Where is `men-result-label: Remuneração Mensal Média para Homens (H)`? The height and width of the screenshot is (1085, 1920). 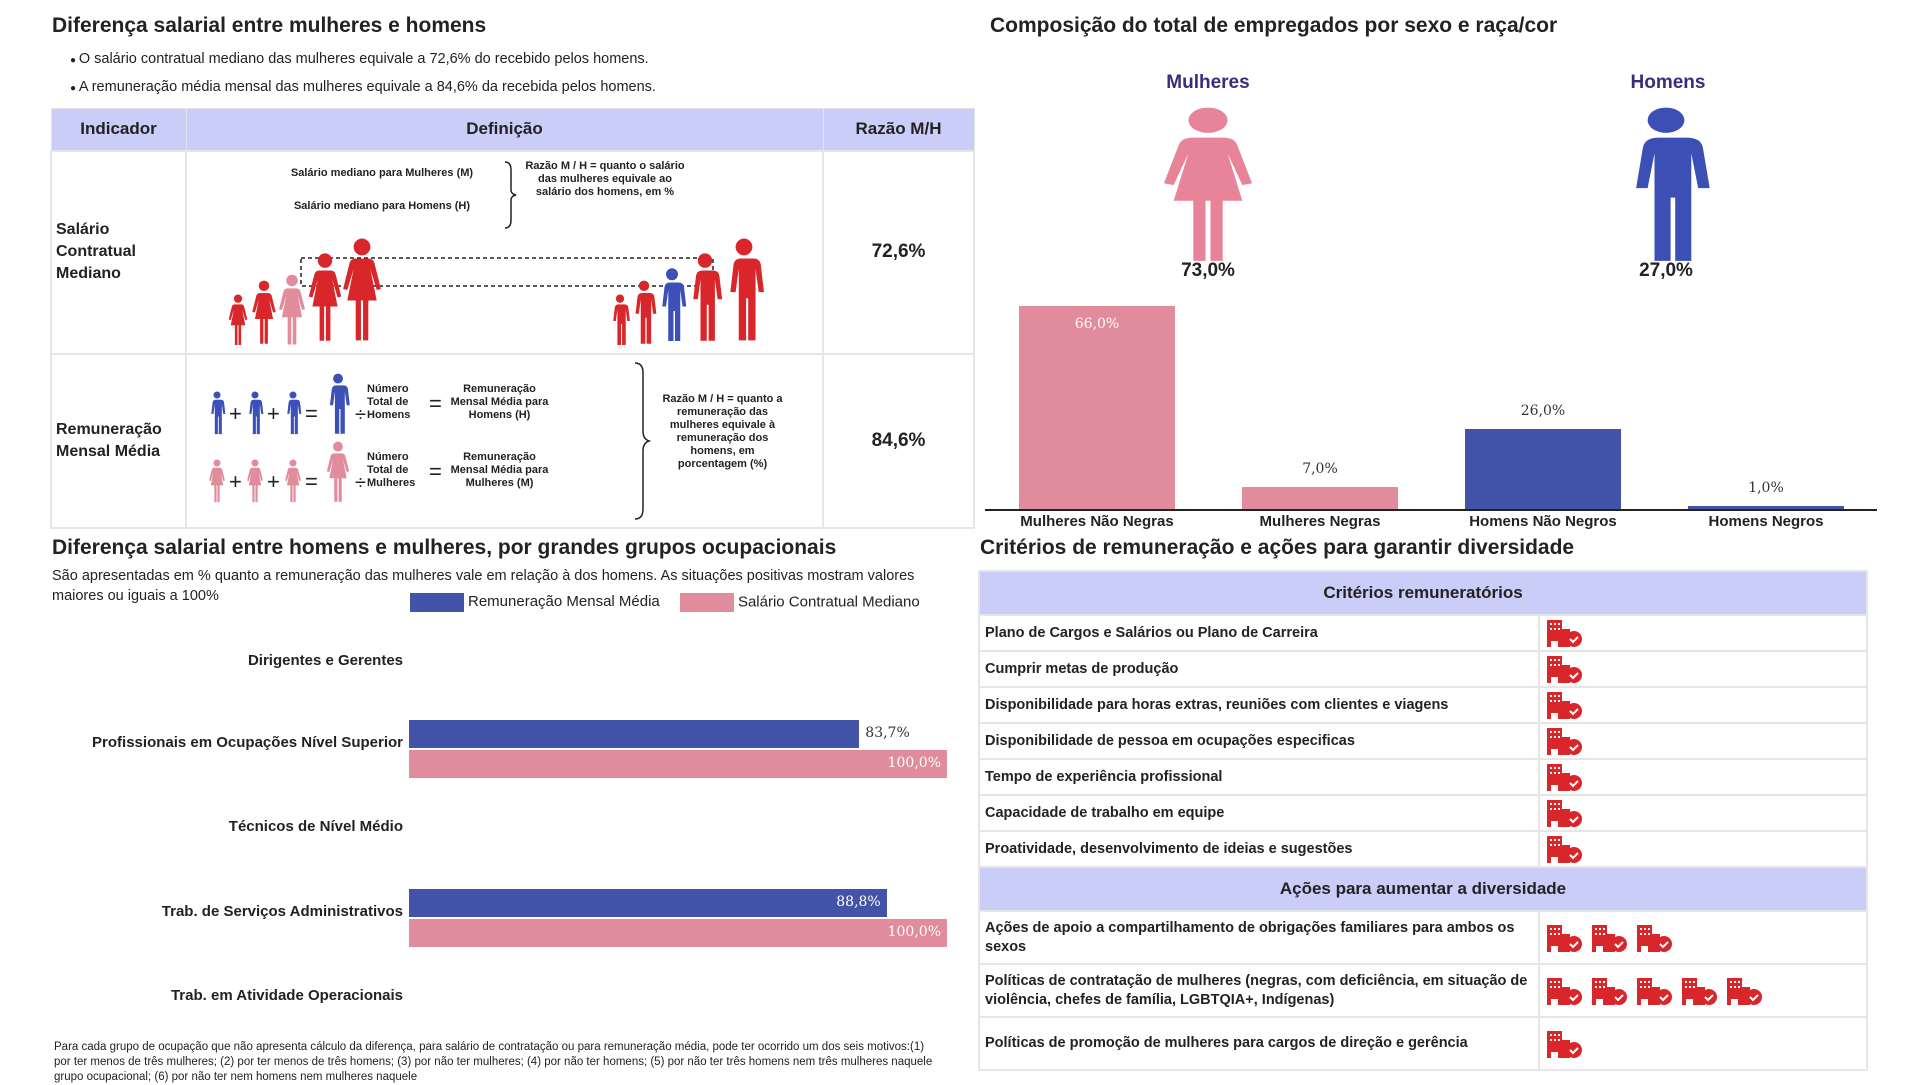 men-result-label: Remuneração Mensal Média para Homens (H) is located at coordinates (499, 401).